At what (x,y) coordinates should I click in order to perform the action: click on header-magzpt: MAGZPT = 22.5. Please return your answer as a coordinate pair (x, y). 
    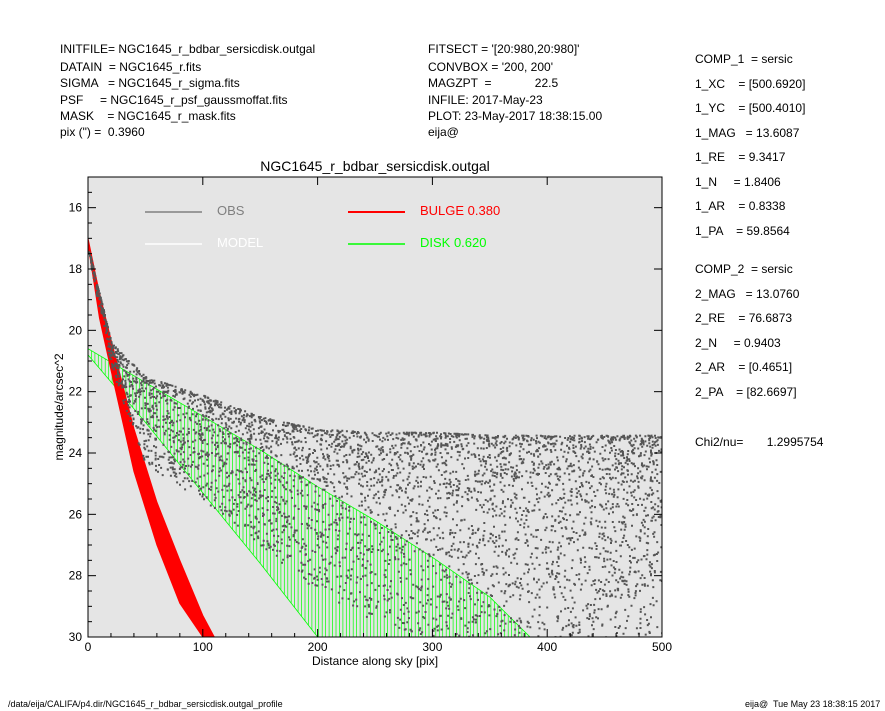
    Looking at the image, I should click on (493, 83).